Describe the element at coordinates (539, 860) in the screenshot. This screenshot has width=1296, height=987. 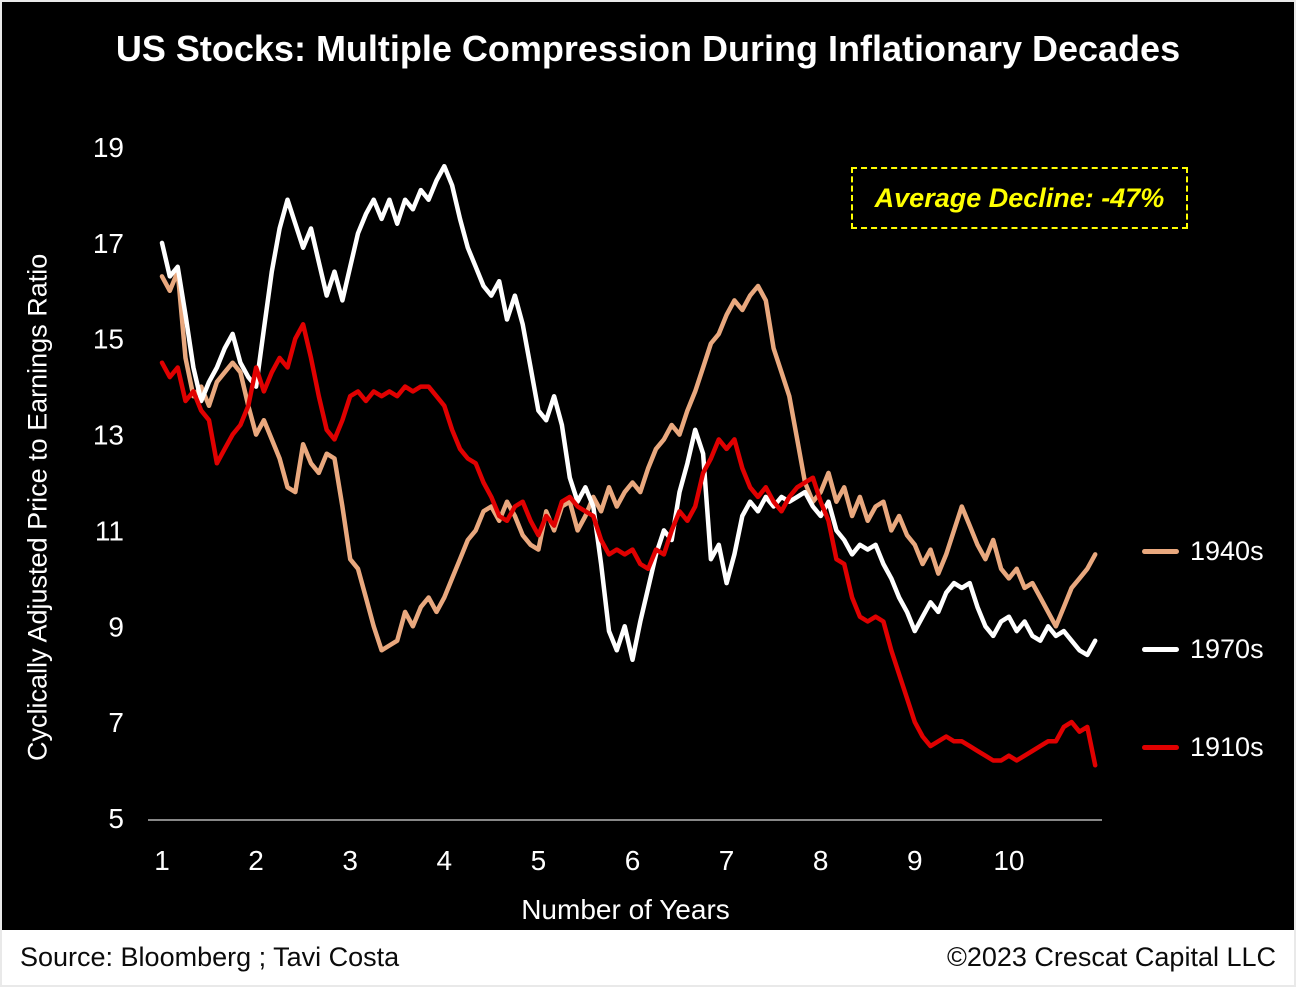
I see `x-tick-label: 5` at that location.